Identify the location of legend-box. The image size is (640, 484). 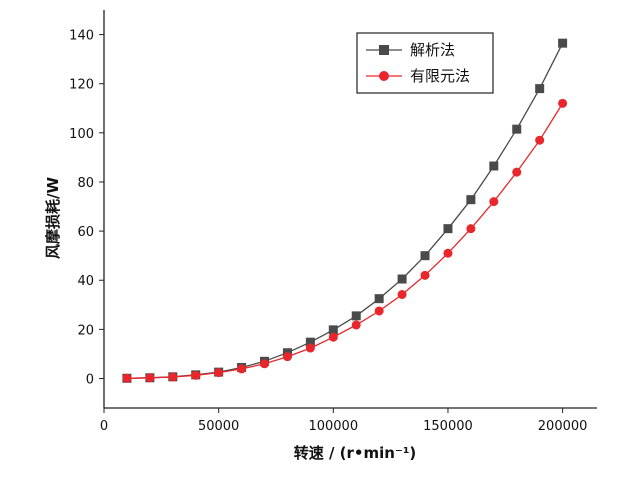
(425, 63).